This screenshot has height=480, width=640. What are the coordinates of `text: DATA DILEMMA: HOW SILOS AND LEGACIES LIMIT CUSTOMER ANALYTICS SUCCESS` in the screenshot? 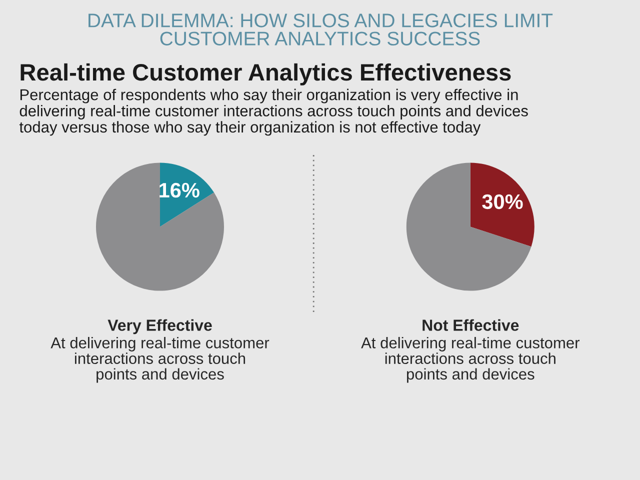 It's located at (320, 30).